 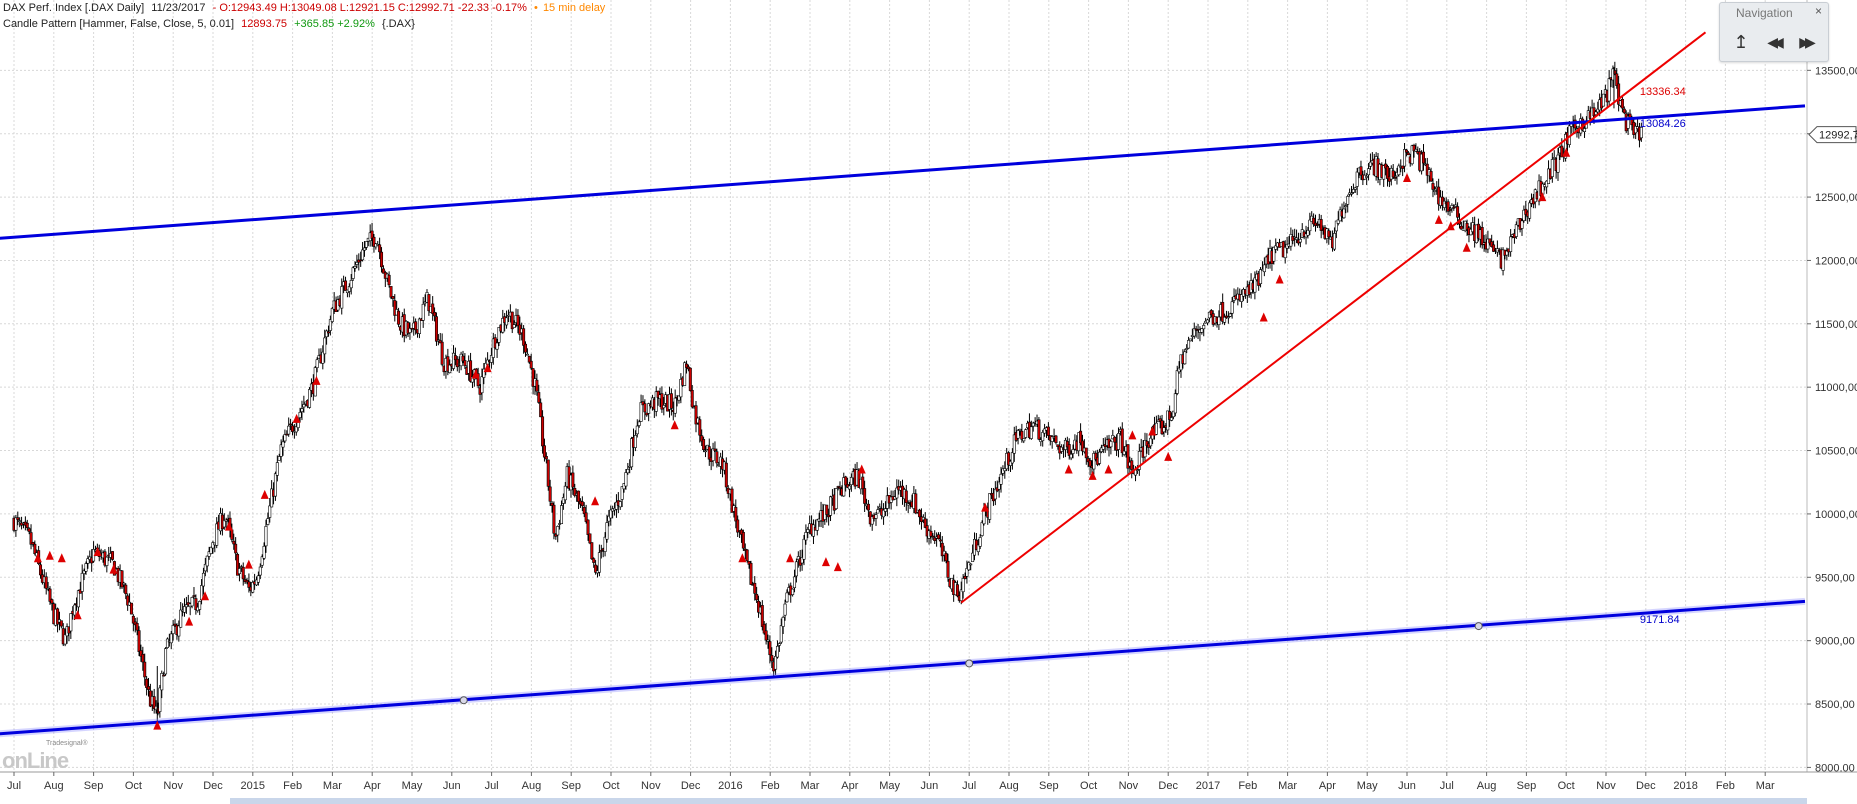 I want to click on scroll-back-icon: ◀◀, so click(x=1775, y=42).